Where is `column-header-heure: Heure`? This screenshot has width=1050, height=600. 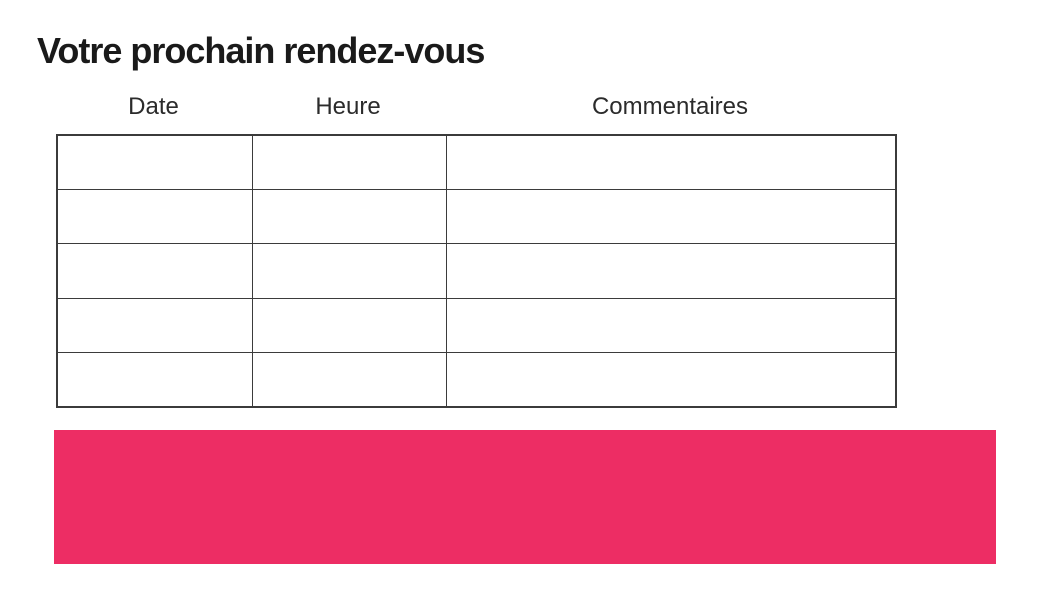 column-header-heure: Heure is located at coordinates (348, 106).